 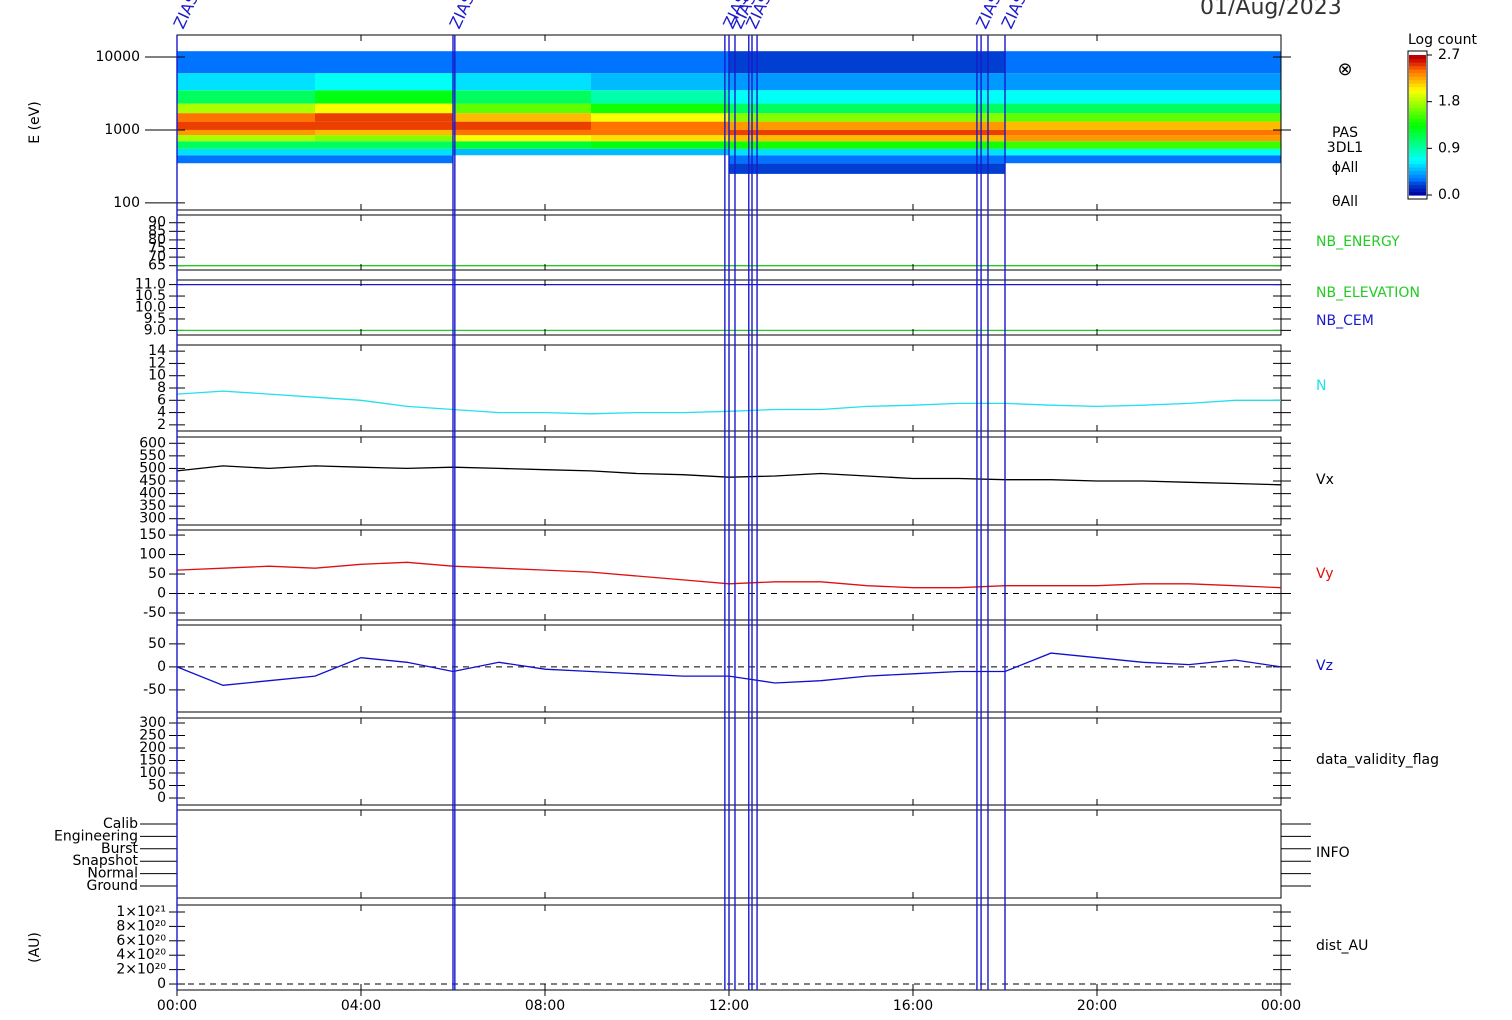 What do you see at coordinates (161, 425) in the screenshot?
I see `y-tick-label: 2` at bounding box center [161, 425].